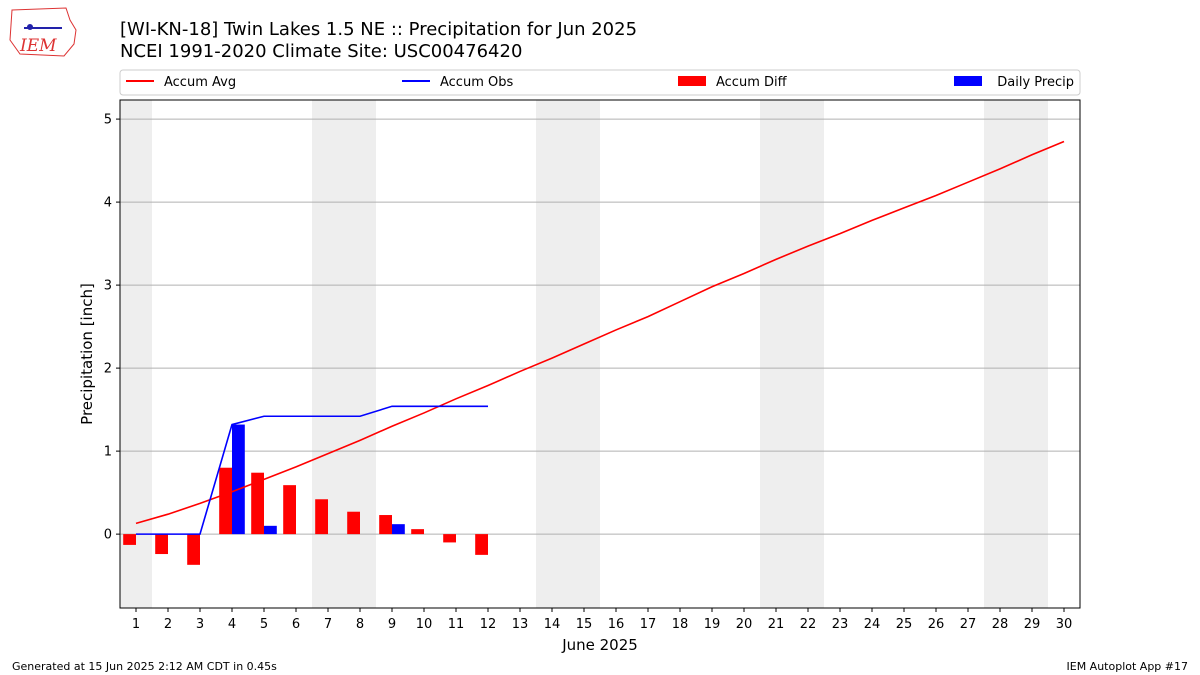  I want to click on y-tick-label: 5, so click(108, 120).